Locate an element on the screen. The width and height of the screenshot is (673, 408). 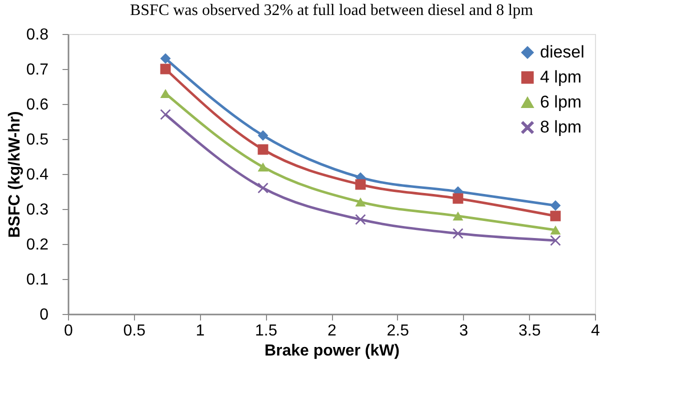
y-tick-label: 0.5 is located at coordinates (37, 140).